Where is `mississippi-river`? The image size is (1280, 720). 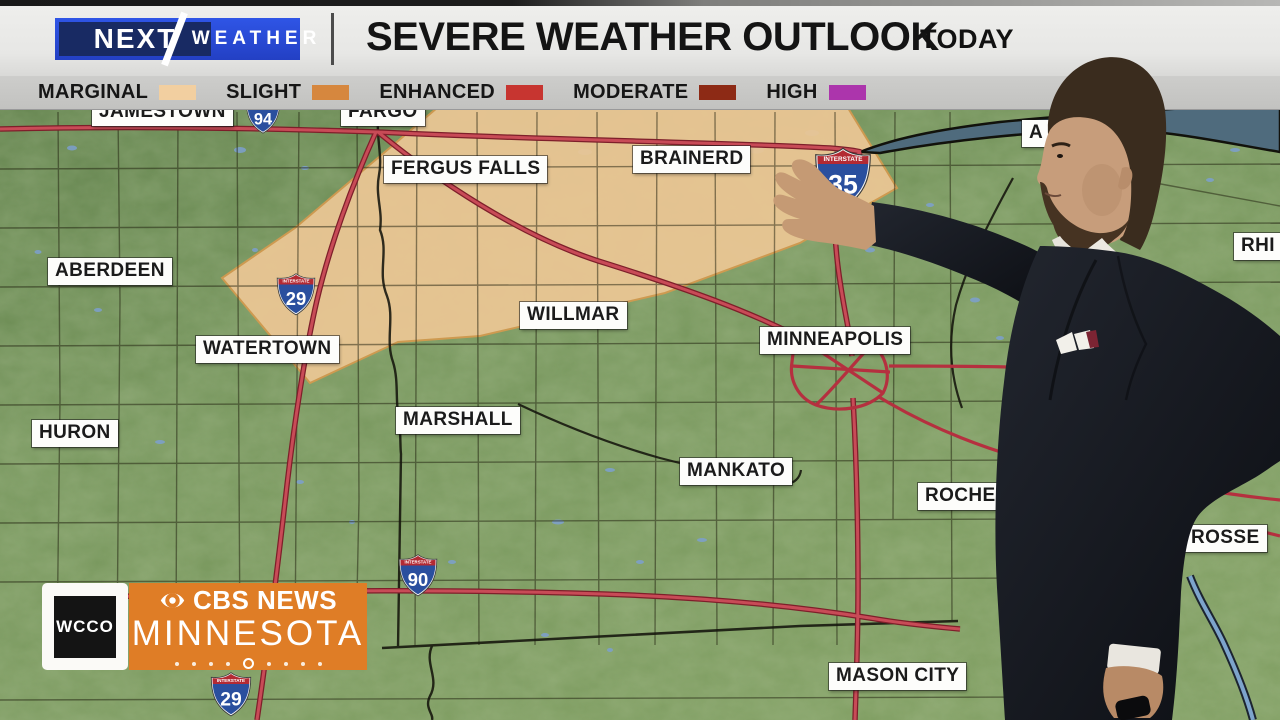
mississippi-river is located at coordinates (1221, 647).